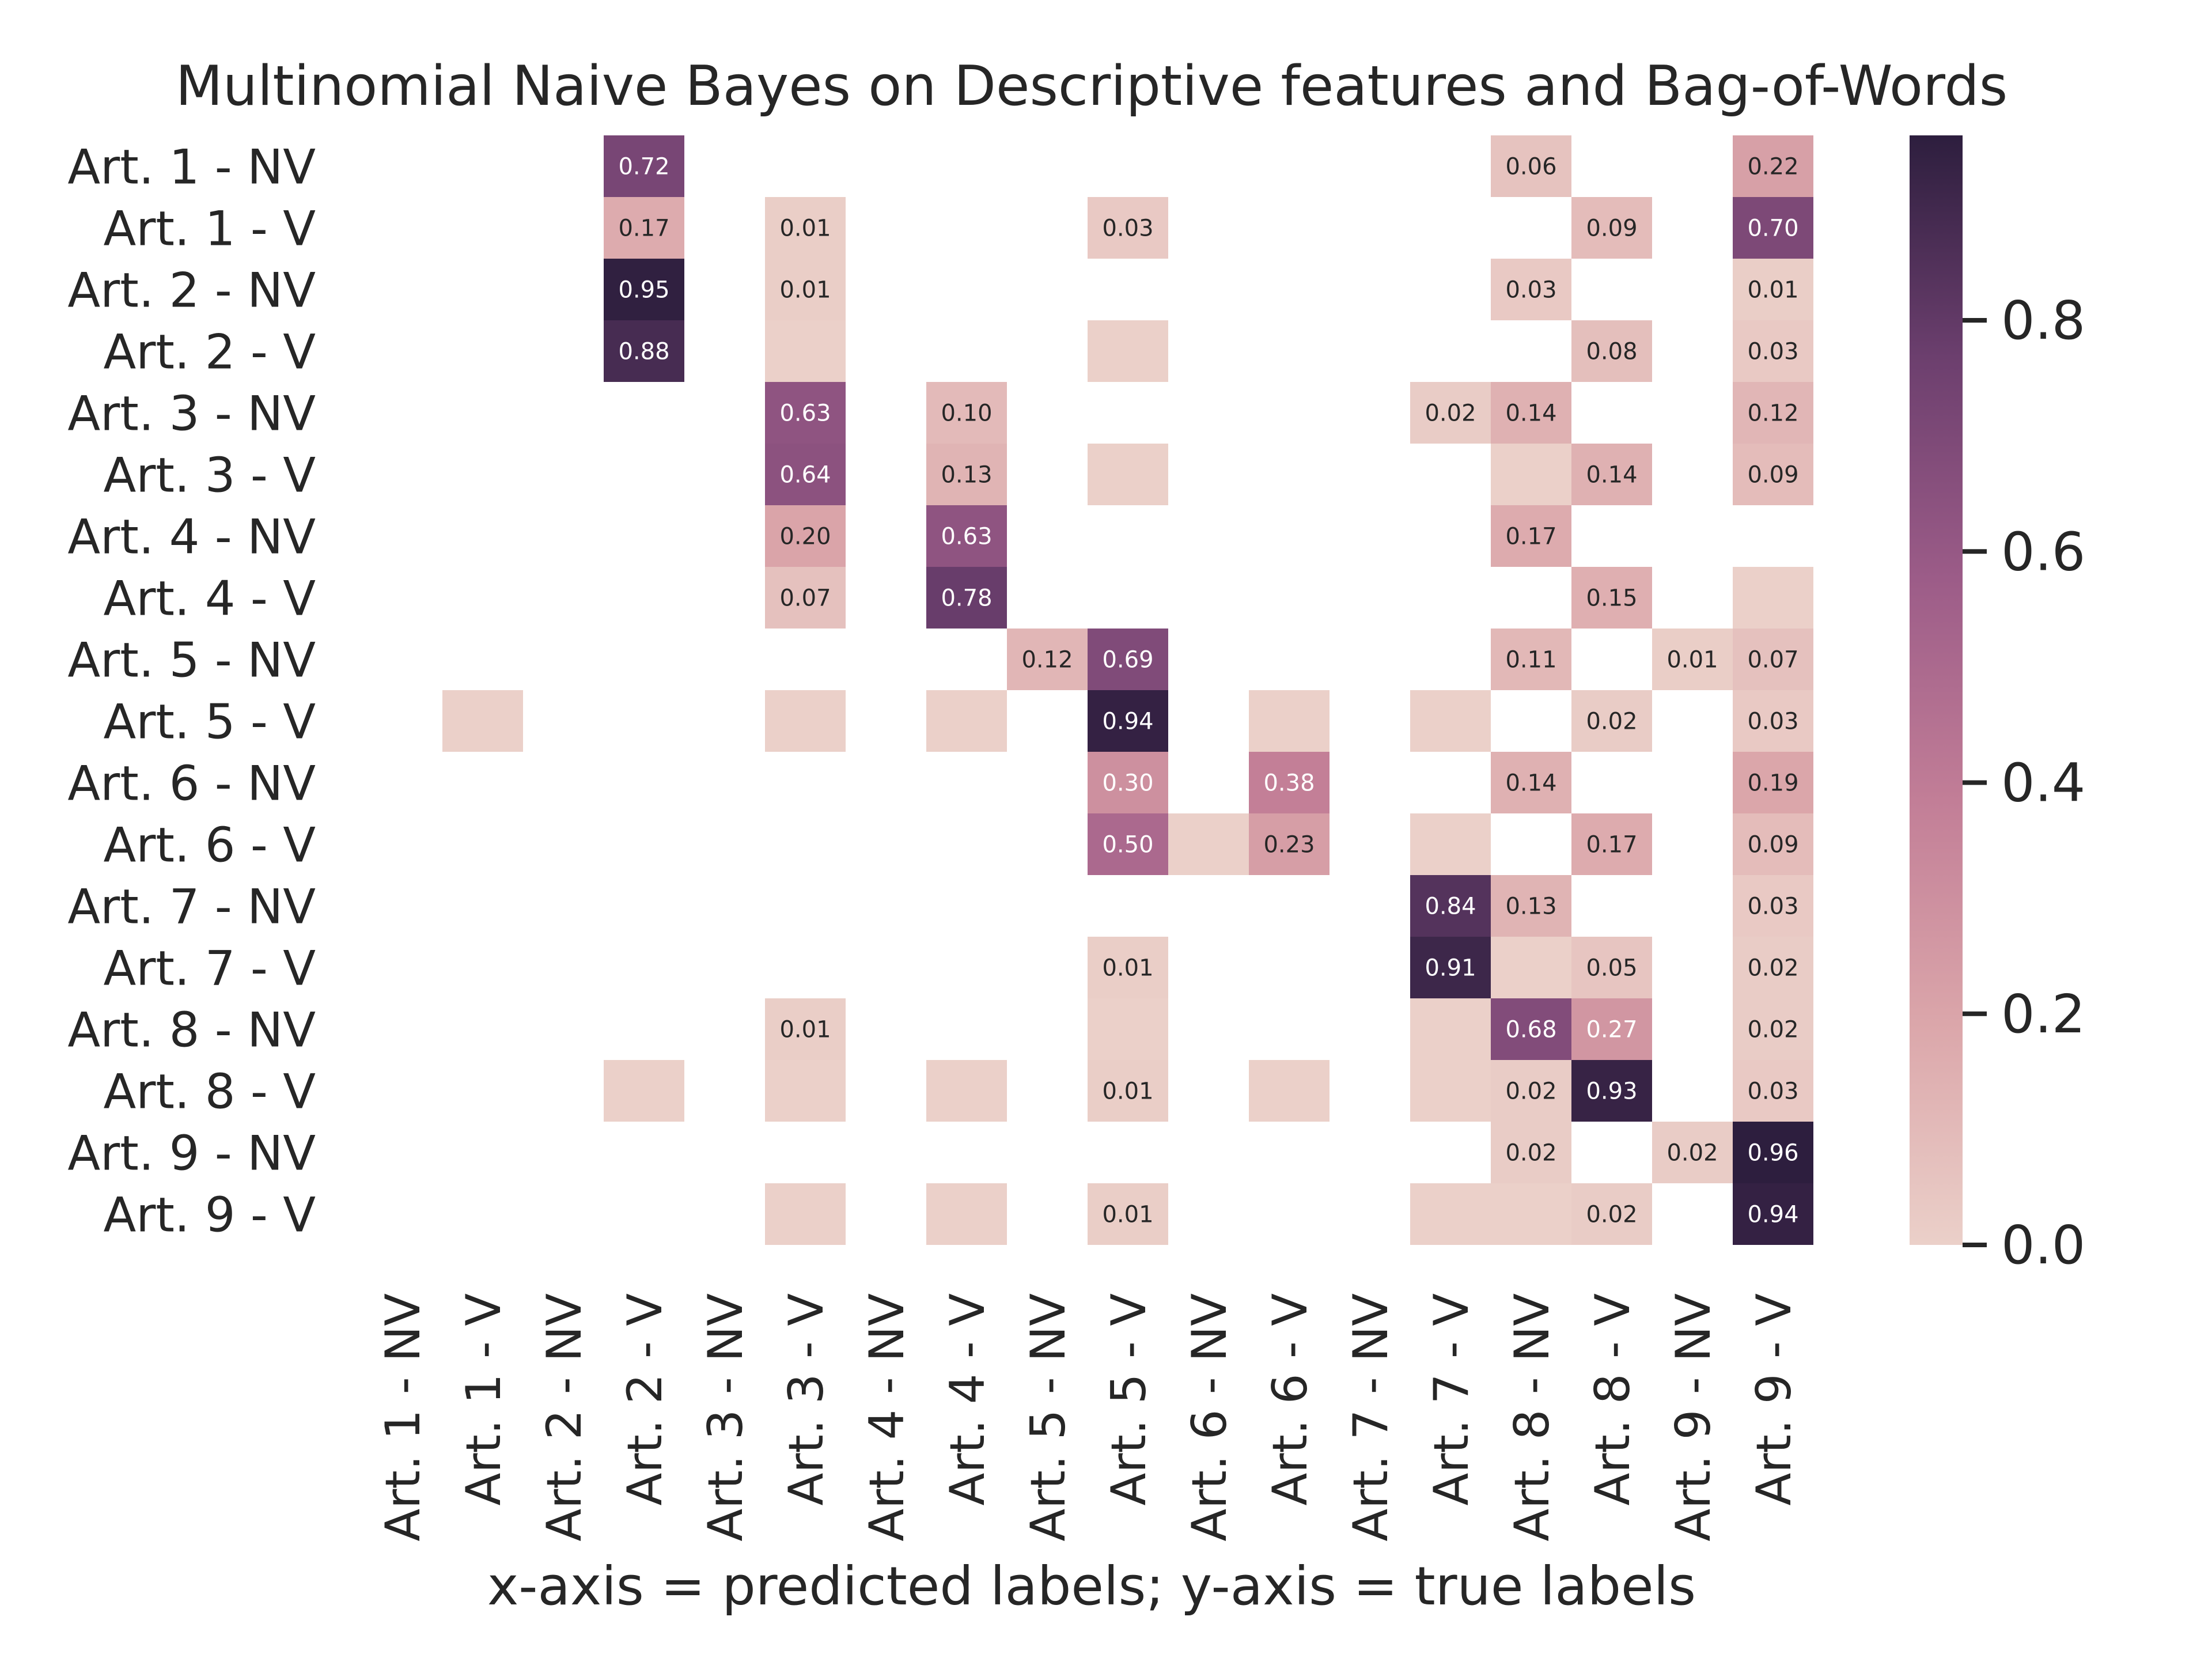  I want to click on column-label: Art. 8 - V, so click(1613, 1399).